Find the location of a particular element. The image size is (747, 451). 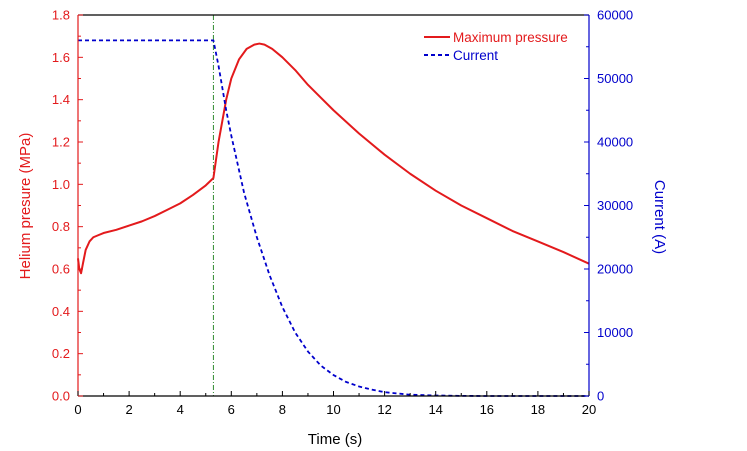

x-axis-title: Time (s) is located at coordinates (335, 439).